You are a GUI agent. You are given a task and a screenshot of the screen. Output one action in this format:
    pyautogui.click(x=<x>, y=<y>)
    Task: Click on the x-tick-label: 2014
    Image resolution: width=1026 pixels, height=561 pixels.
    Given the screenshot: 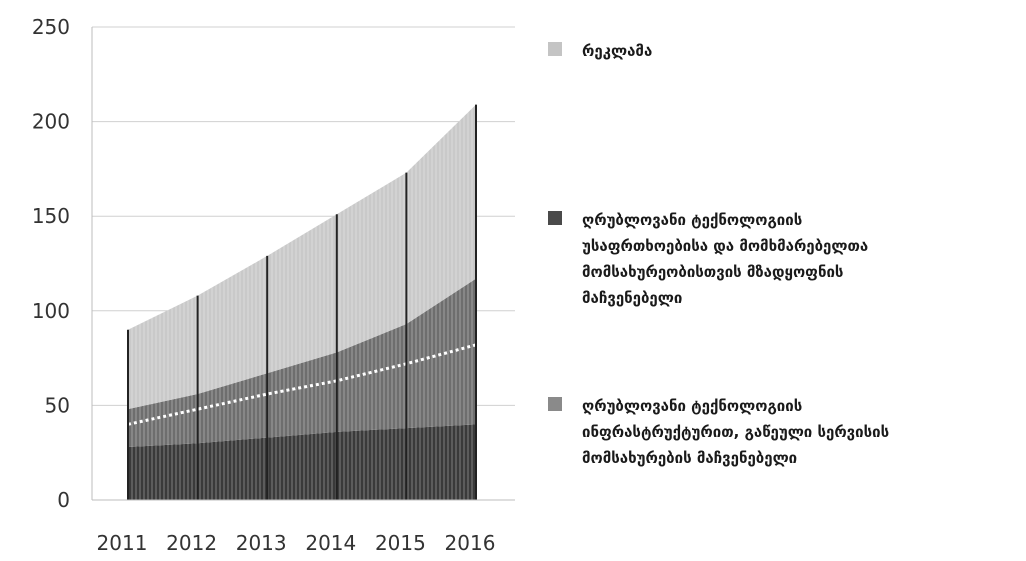 What is the action you would take?
    pyautogui.click(x=330, y=543)
    